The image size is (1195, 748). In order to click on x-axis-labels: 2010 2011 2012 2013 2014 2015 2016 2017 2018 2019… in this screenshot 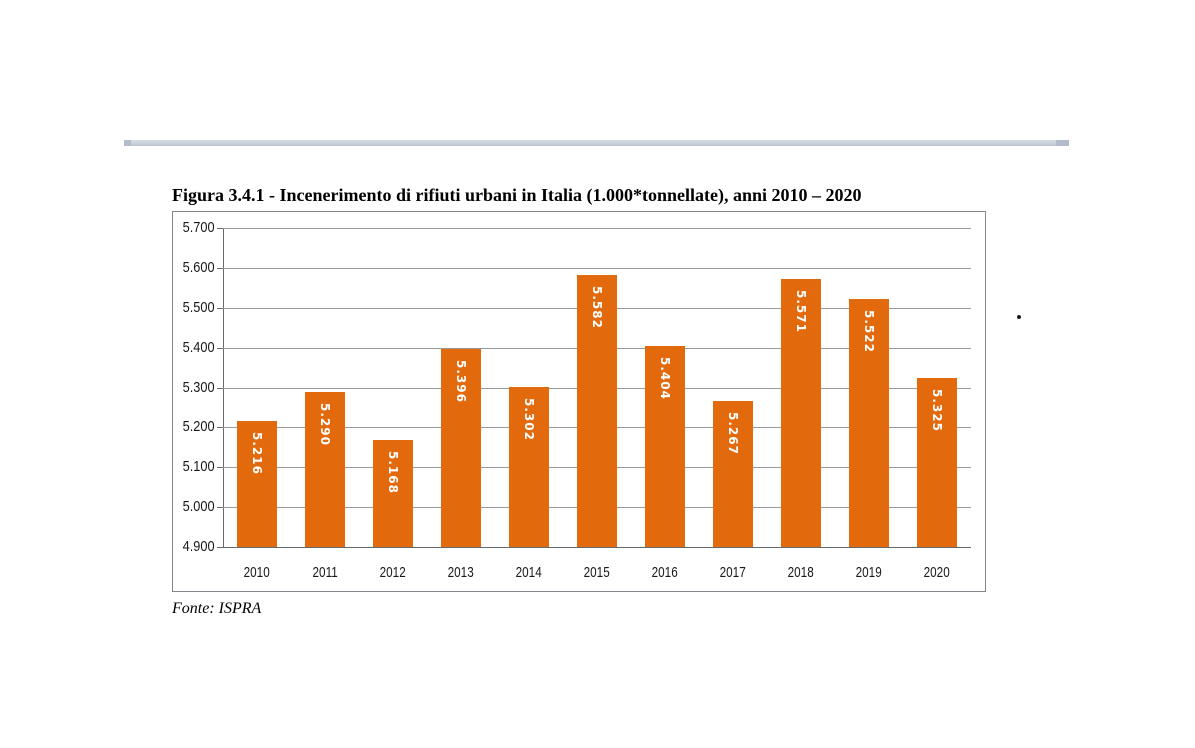, I will do `click(597, 573)`.